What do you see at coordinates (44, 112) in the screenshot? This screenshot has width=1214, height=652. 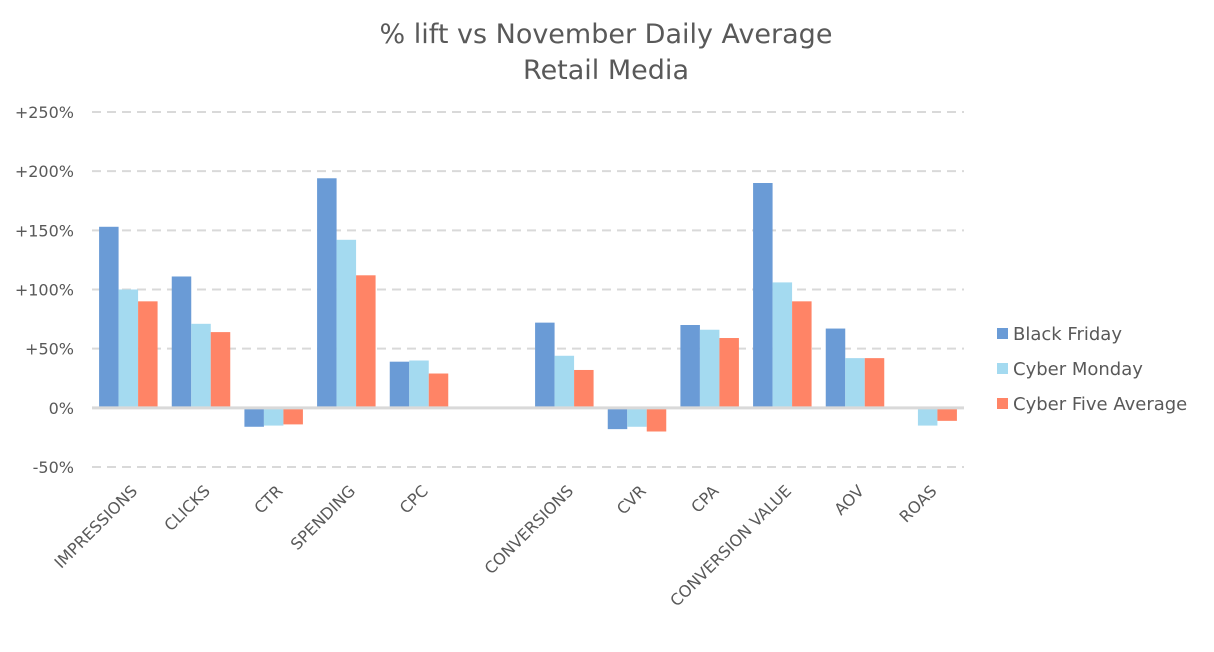 I see `y-tick-label: +250%` at bounding box center [44, 112].